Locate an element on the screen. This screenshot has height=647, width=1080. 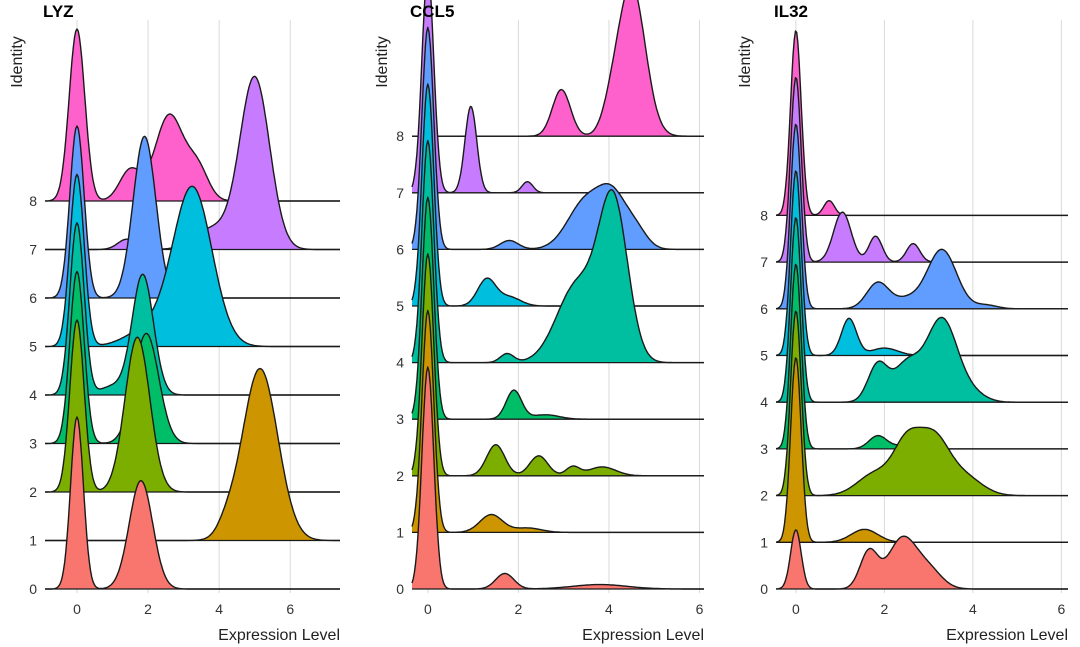
panel-title: LYZ is located at coordinates (58, 11).